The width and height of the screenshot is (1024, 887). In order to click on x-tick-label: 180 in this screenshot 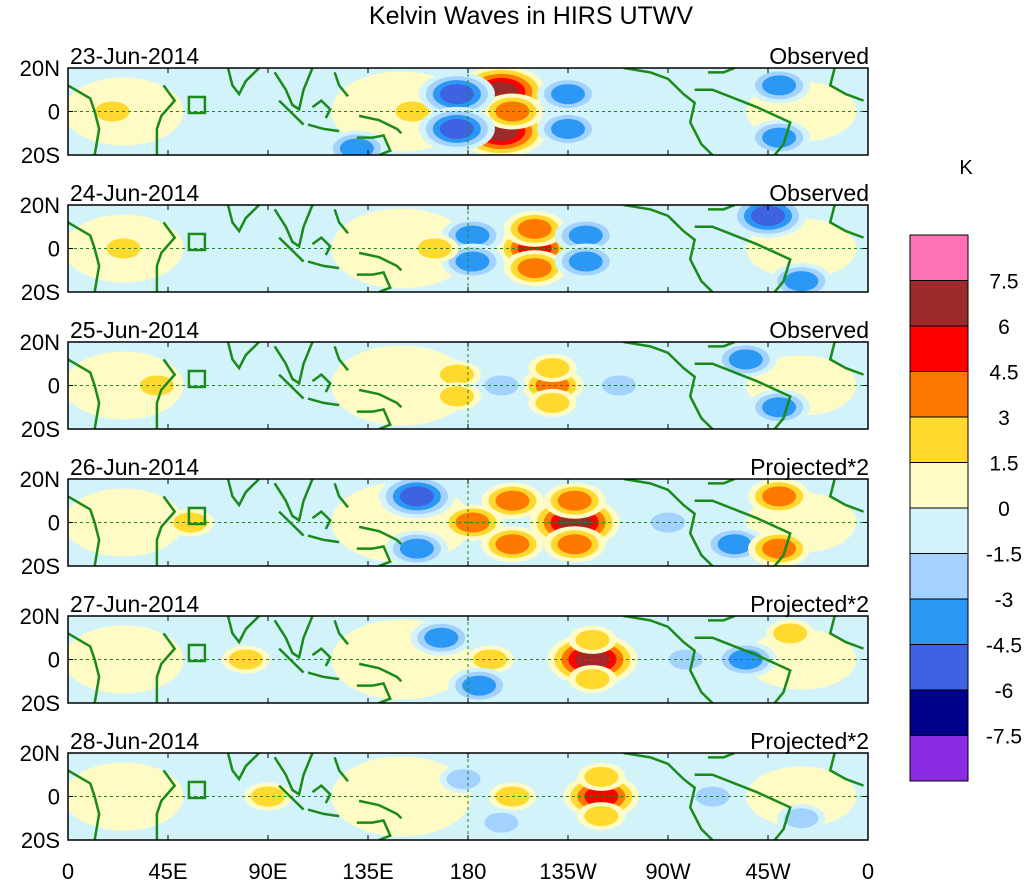, I will do `click(468, 871)`.